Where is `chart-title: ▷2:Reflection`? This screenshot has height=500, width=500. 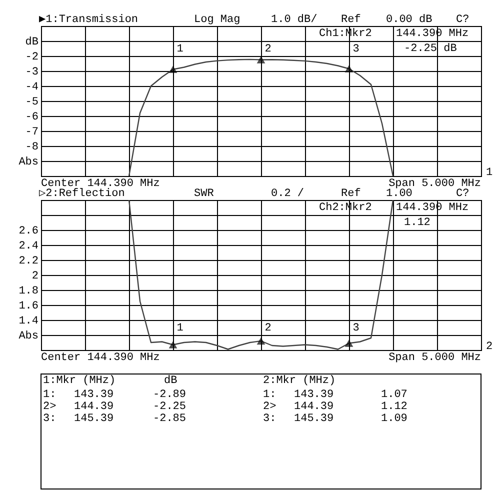 chart-title: ▷2:Reflection is located at coordinates (82, 194).